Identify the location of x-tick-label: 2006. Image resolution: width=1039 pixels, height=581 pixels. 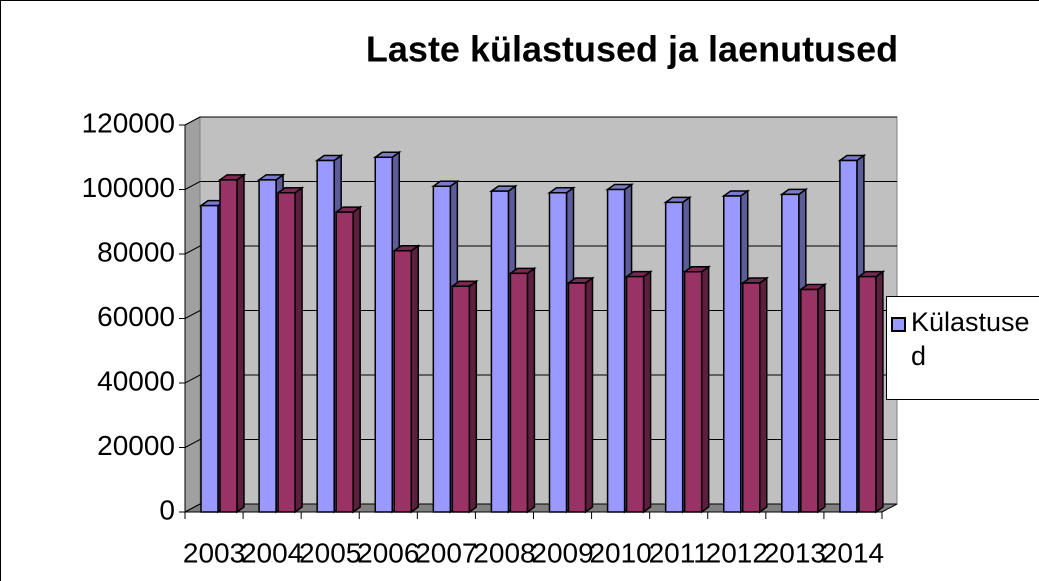
(388, 552).